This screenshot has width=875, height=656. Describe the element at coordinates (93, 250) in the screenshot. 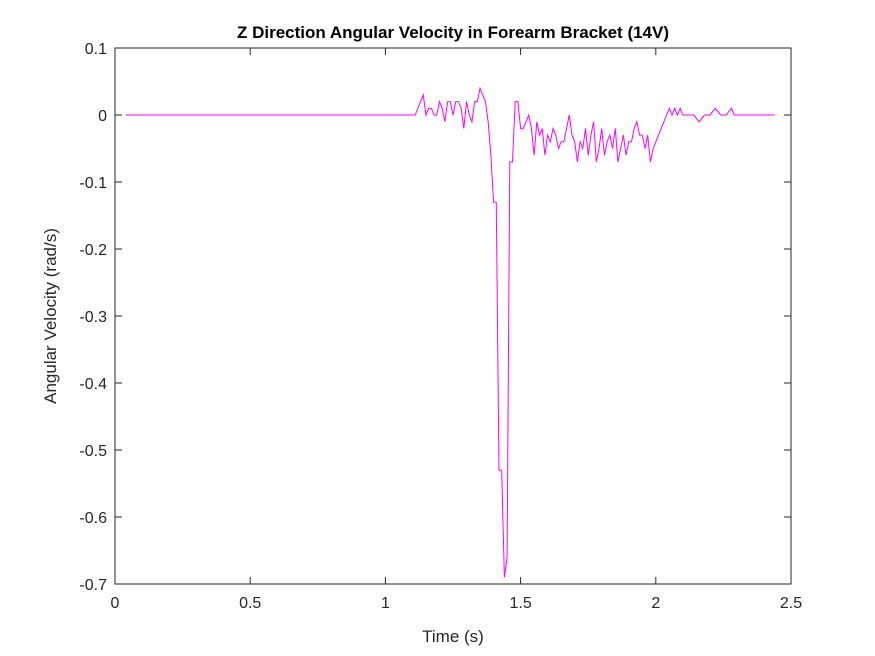

I see `y-tick-label: -0.2` at that location.